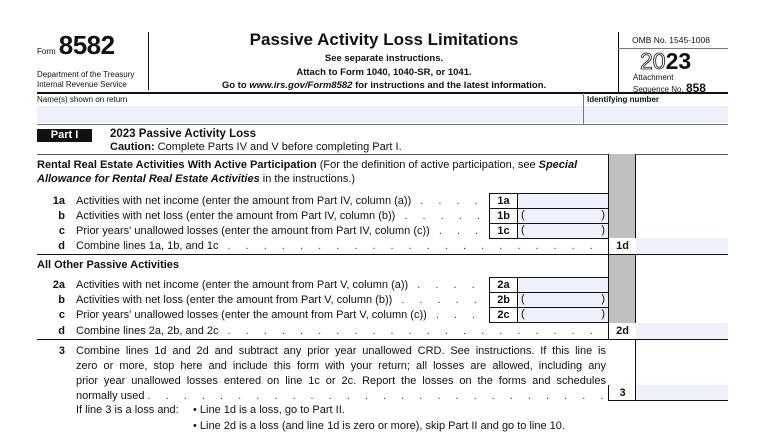 The image size is (768, 432). I want to click on line-1c-amount: (), so click(562, 231).